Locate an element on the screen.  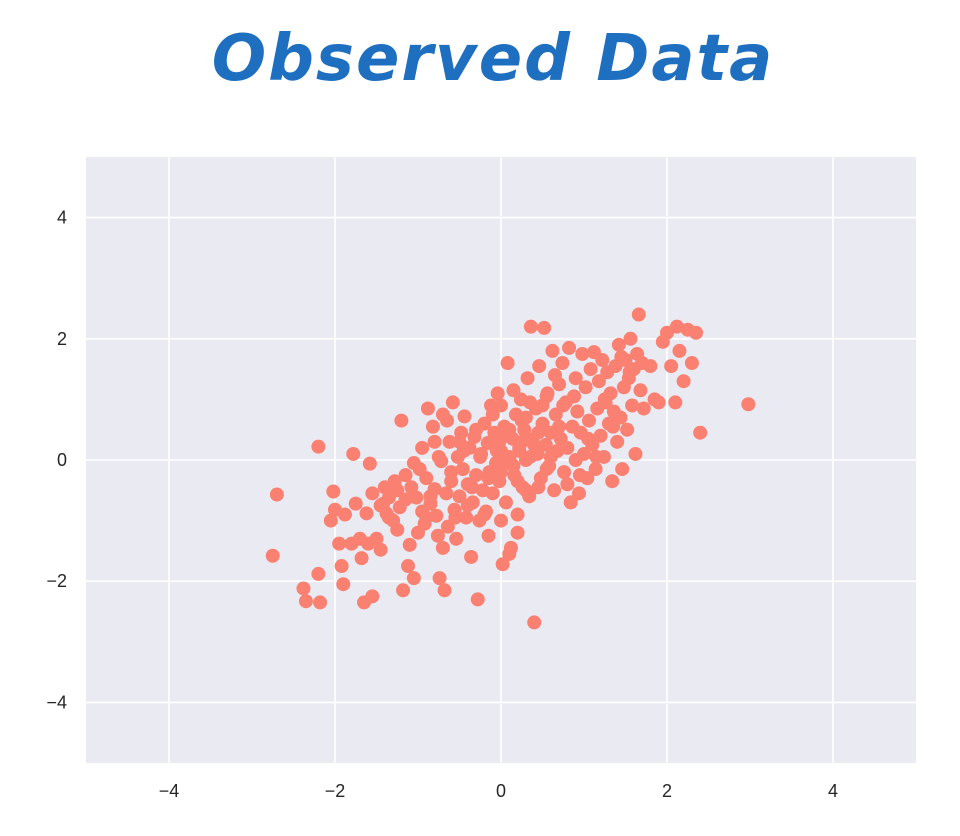
y-tick-label: −2 is located at coordinates (56, 581).